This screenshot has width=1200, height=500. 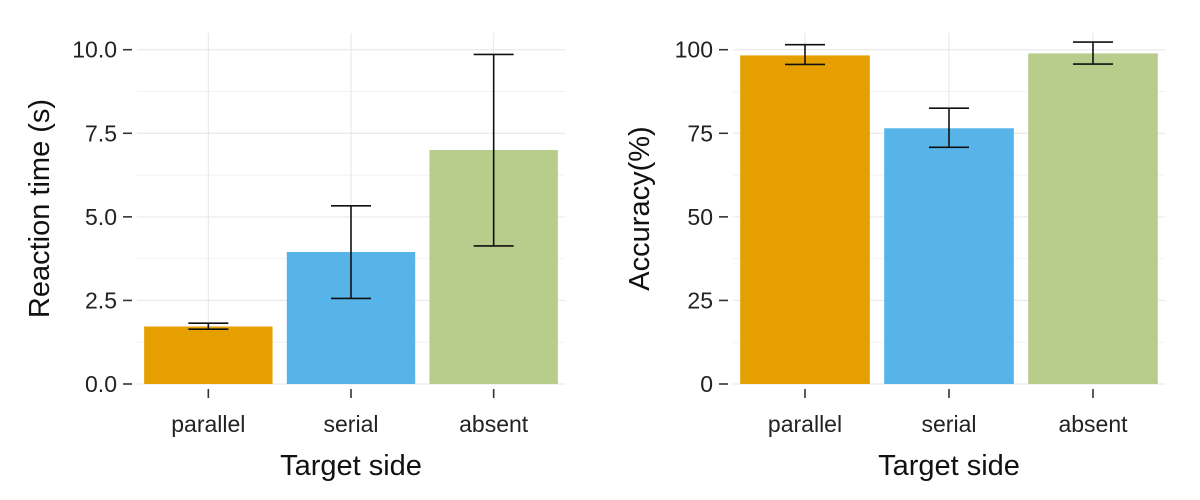 What do you see at coordinates (700, 300) in the screenshot?
I see `y-tick-label: 25` at bounding box center [700, 300].